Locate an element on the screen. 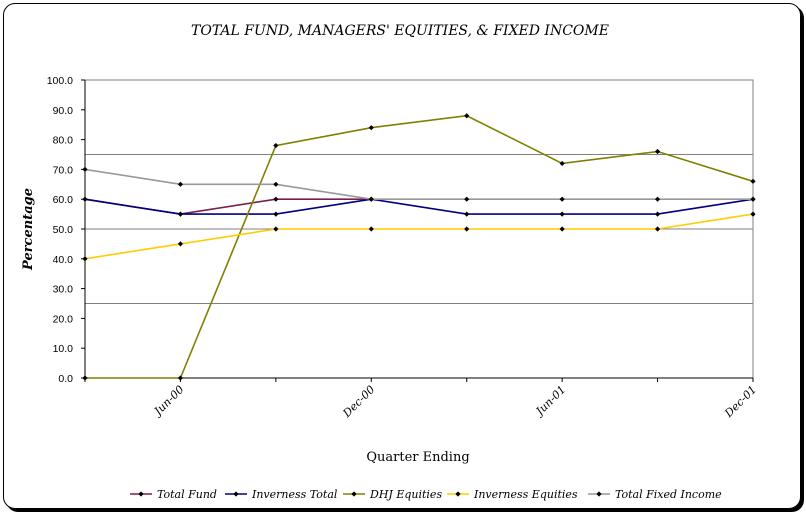 This screenshot has height=514, width=806. y-tick-label: 60.0 is located at coordinates (63, 200).